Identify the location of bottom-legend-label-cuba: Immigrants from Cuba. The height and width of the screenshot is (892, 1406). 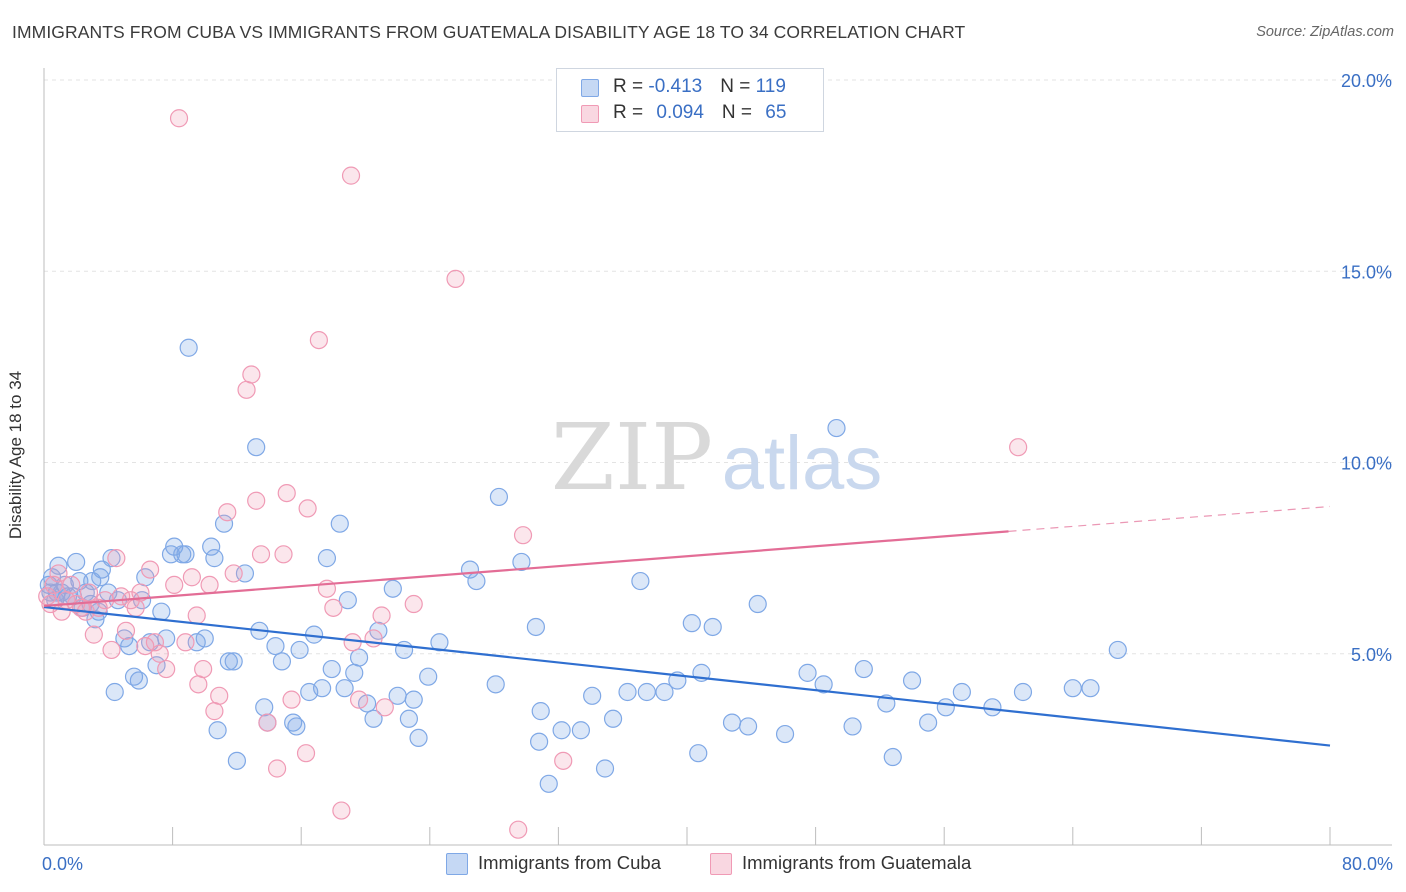
(569, 862).